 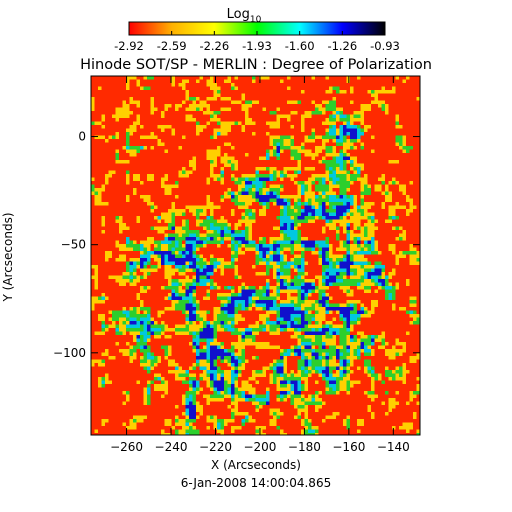 I want to click on x-tick-label: −220, so click(x=215, y=447).